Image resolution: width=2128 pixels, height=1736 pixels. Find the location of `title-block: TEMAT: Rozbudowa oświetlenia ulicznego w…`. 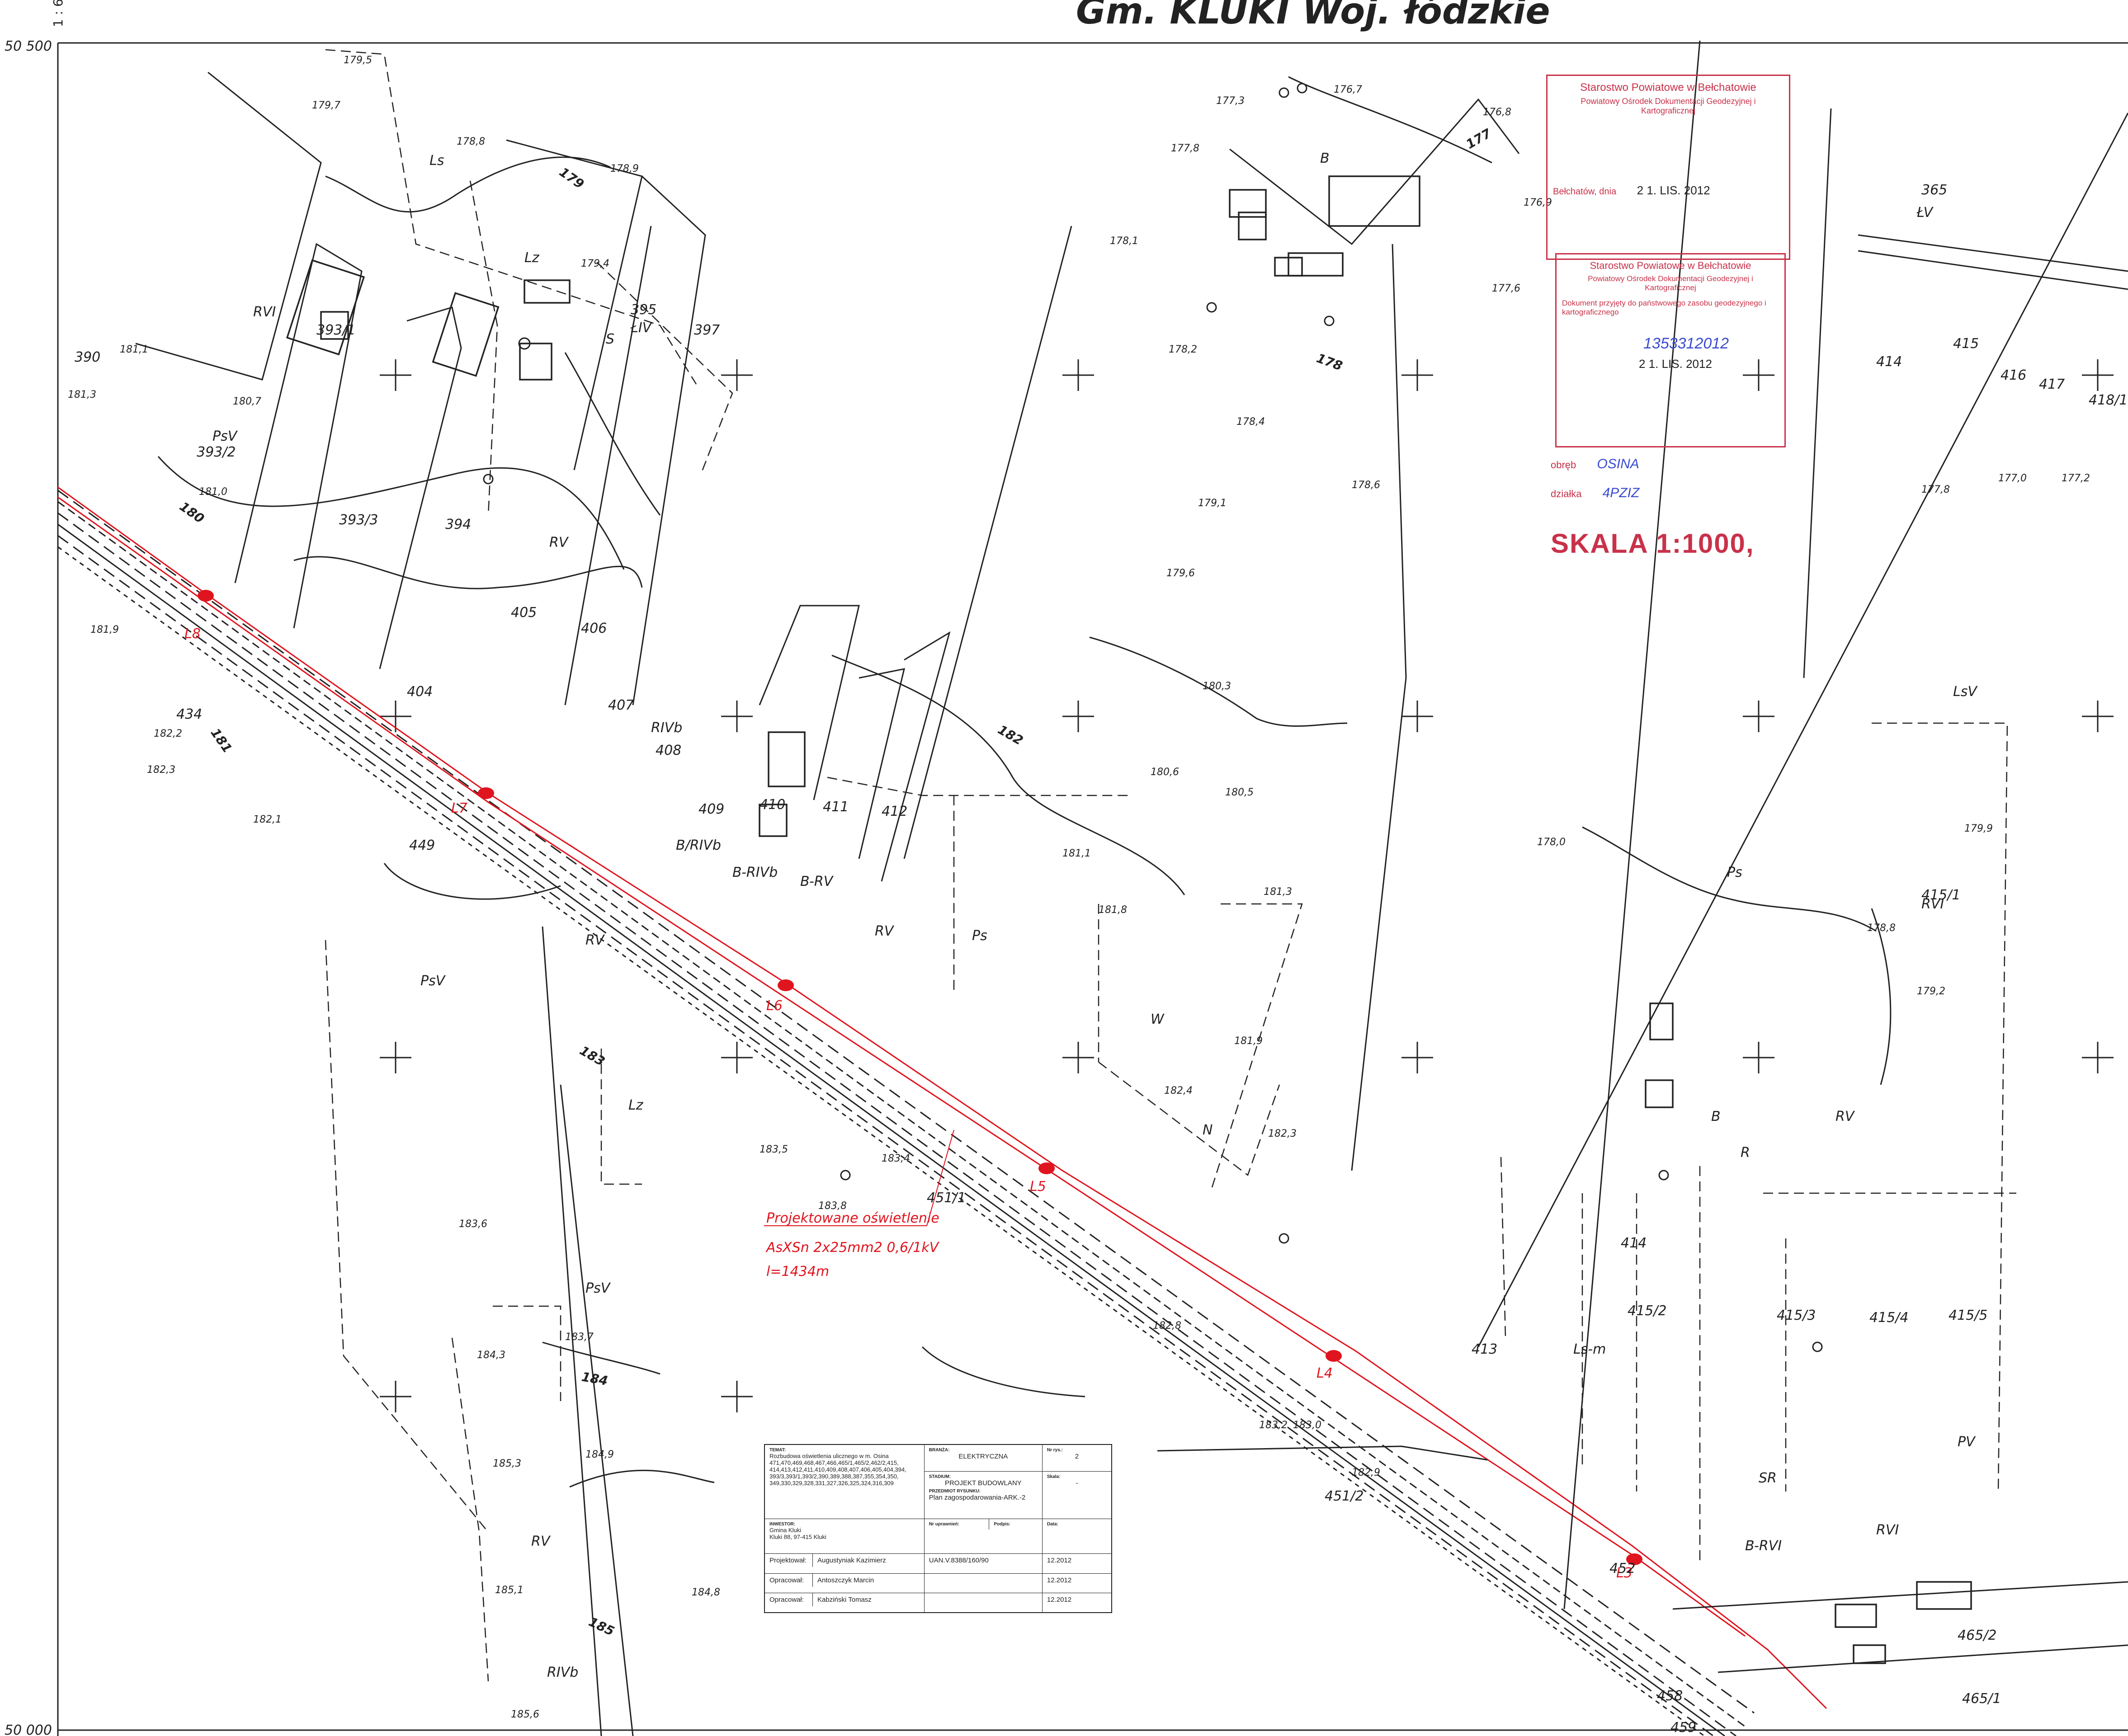

title-block: TEMAT: Rozbudowa oświetlenia ulicznego w… is located at coordinates (938, 1528).